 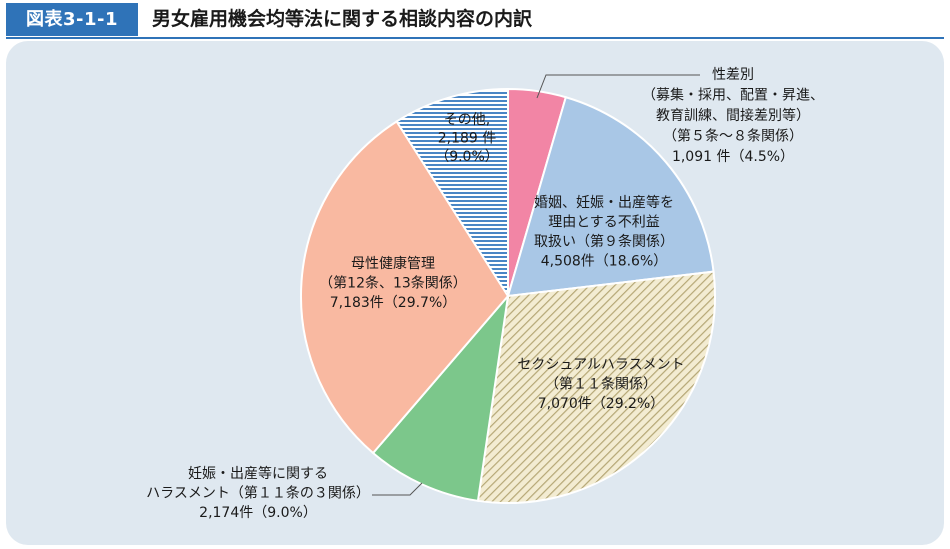 I want to click on slice-label-sexual-harassment: セクシュアルハラスメント （第１１条関係） 7,070件（29.2%）, so click(x=600, y=384).